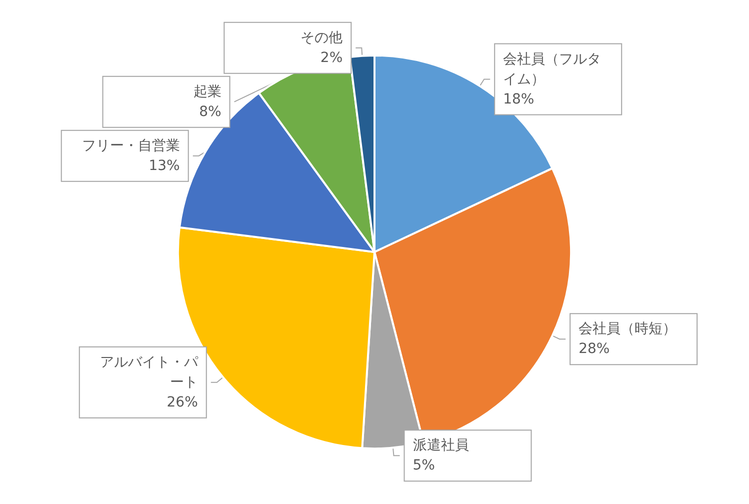 The image size is (749, 504). What do you see at coordinates (131, 146) in the screenshot?
I see `slice-label: フリー・自営業` at bounding box center [131, 146].